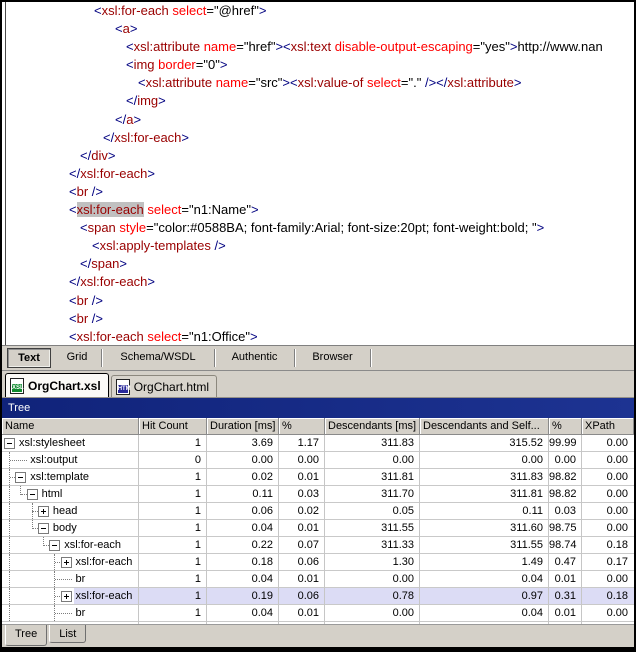 This screenshot has width=636, height=652. What do you see at coordinates (158, 357) in the screenshot?
I see `view-tab-schema-wsdl: Schema/WSDL` at bounding box center [158, 357].